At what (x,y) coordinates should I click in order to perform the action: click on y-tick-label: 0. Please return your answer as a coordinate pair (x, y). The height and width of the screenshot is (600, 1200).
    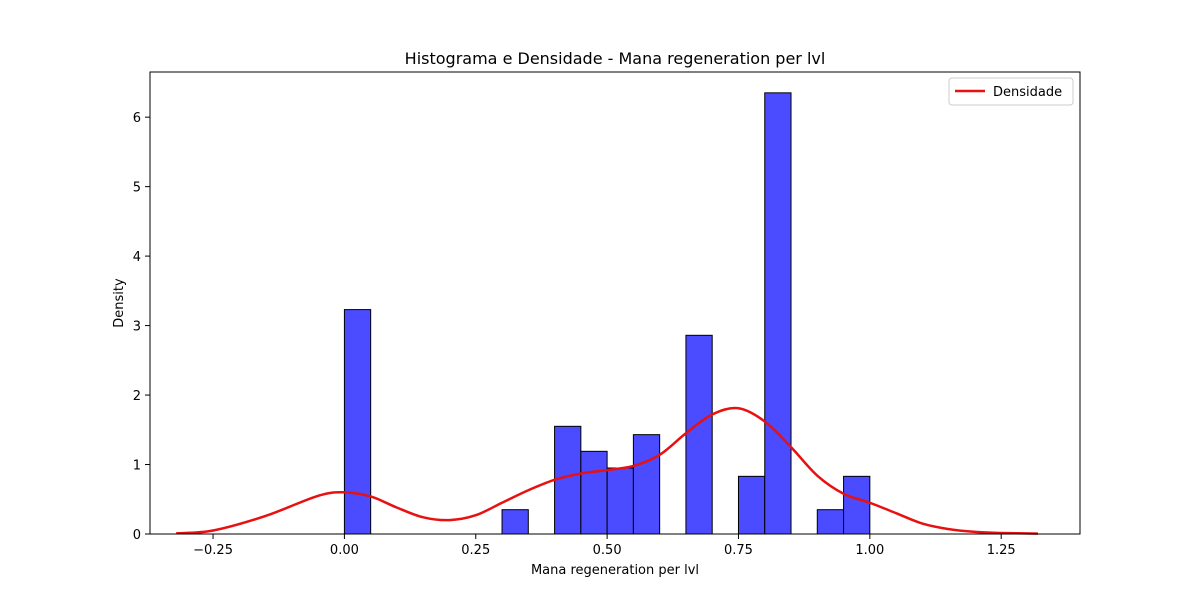
    Looking at the image, I should click on (137, 535).